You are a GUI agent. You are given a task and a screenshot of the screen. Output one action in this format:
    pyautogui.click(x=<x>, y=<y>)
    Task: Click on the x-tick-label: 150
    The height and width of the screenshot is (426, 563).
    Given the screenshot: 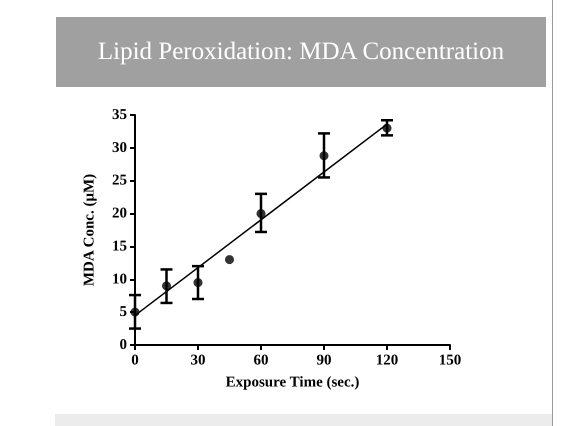 What is the action you would take?
    pyautogui.click(x=450, y=360)
    